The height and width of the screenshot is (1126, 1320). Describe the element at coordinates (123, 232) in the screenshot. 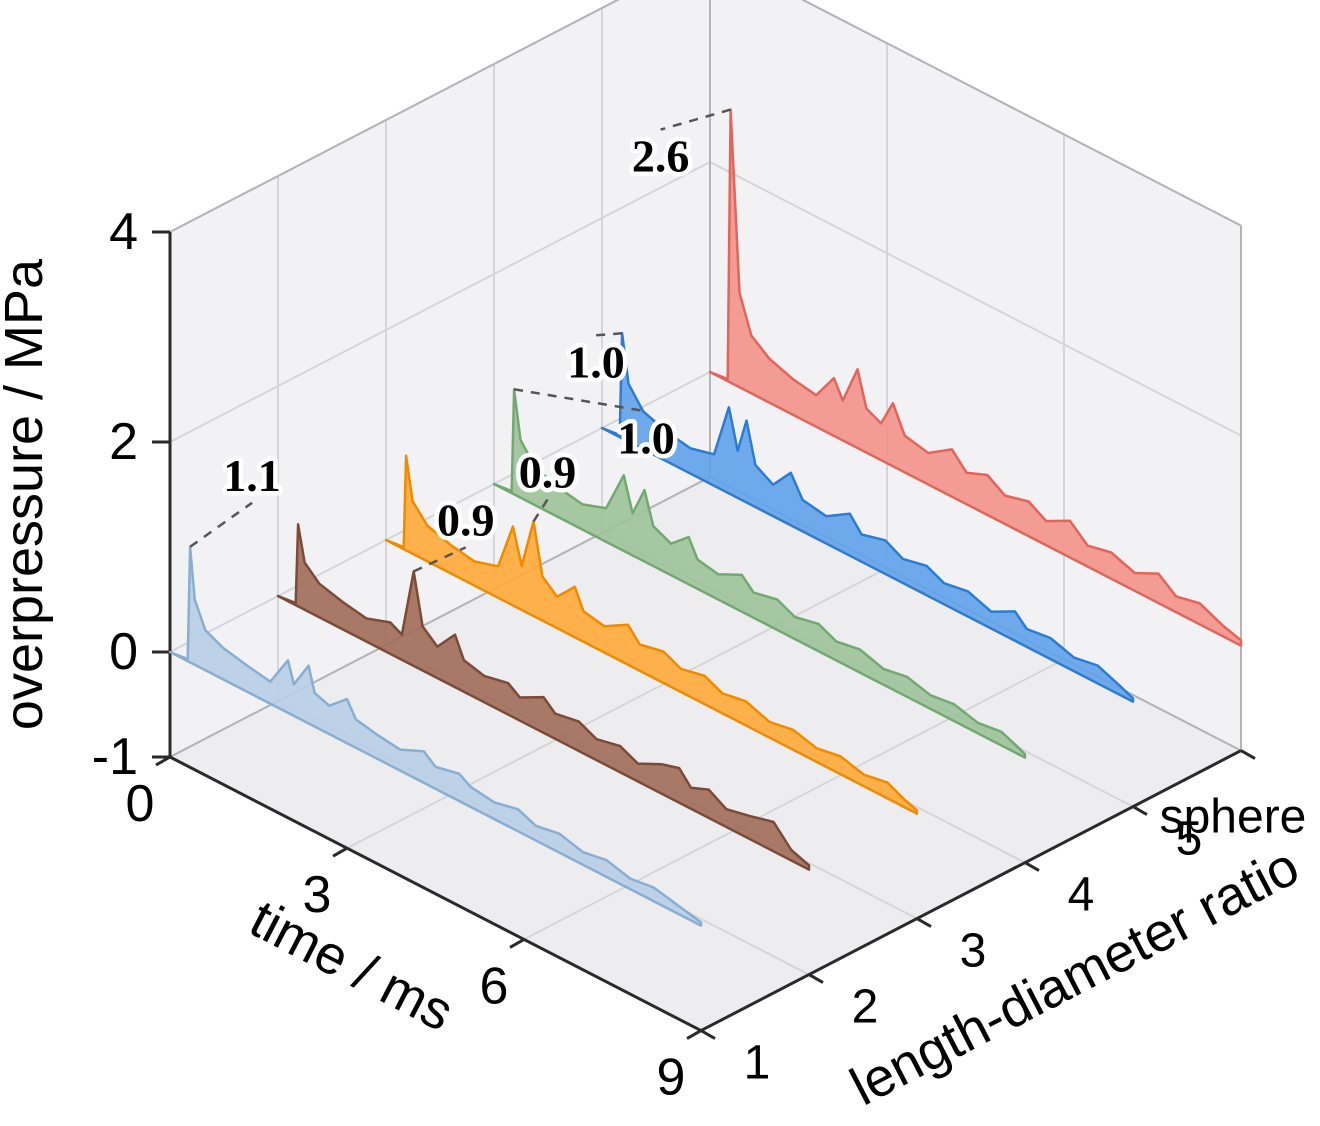

I see `z-axis-tick-label: 4` at that location.